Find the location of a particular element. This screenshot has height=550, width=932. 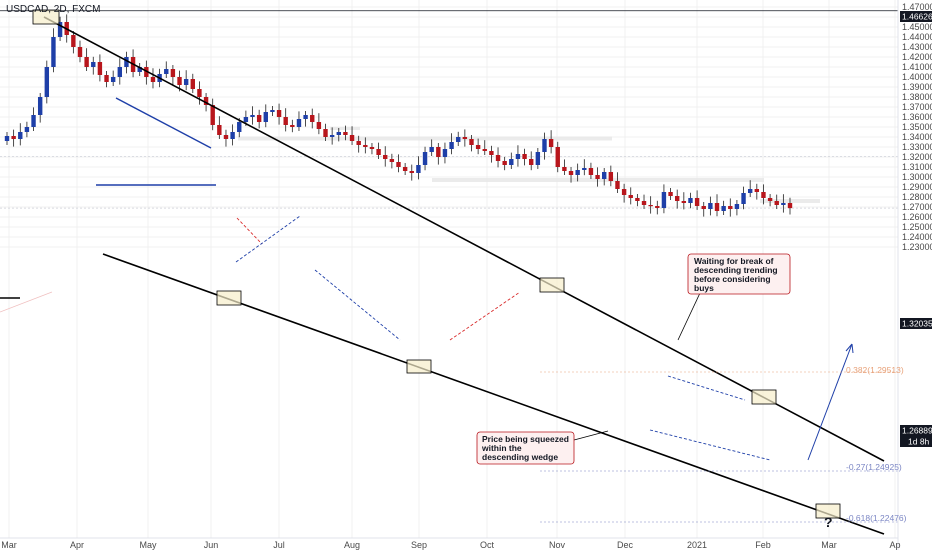

y-tick-label: 1.29000 is located at coordinates (917, 187).